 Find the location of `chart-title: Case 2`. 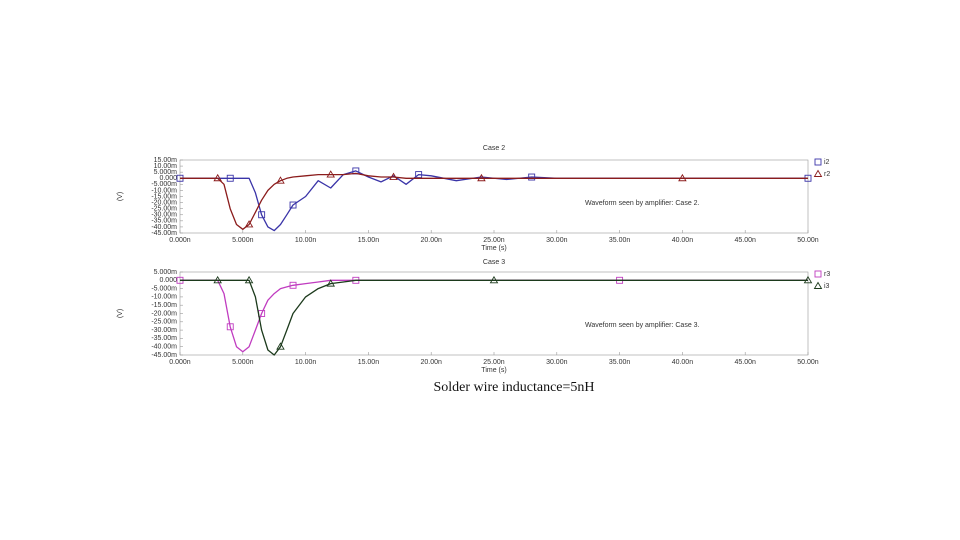

chart-title: Case 2 is located at coordinates (494, 148).